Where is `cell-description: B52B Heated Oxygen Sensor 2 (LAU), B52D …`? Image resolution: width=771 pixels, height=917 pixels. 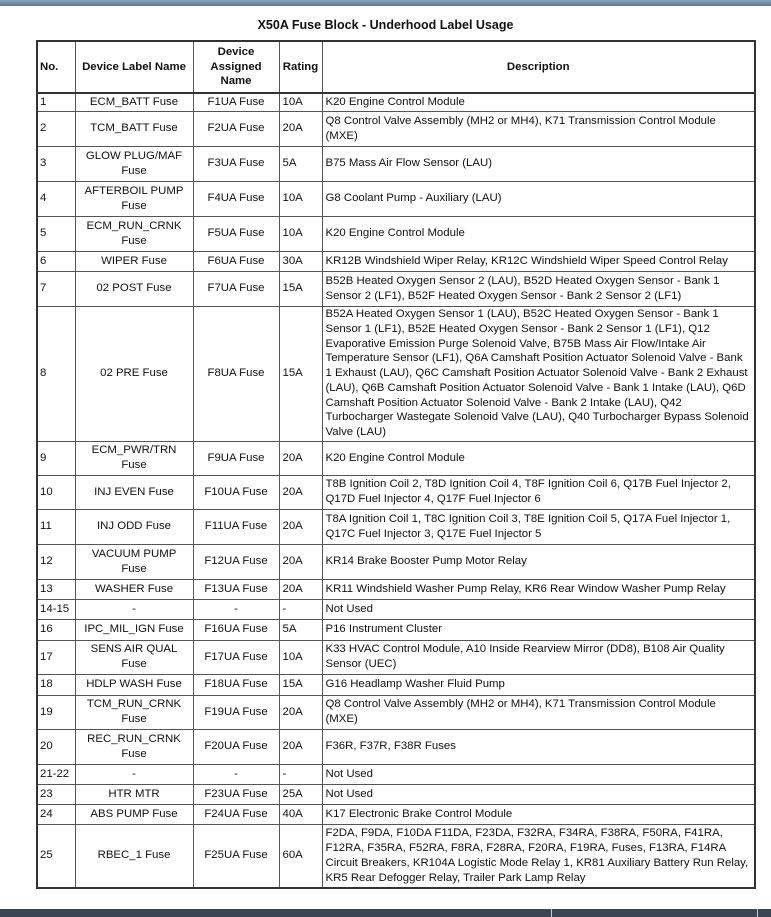 cell-description: B52B Heated Oxygen Sensor 2 (LAU), B52D … is located at coordinates (538, 288).